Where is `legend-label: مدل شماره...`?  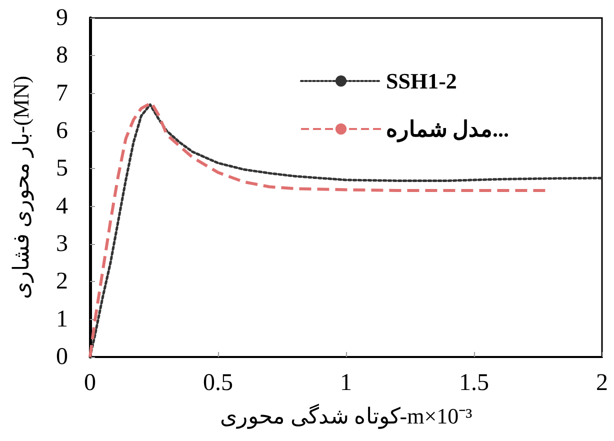
legend-label: مدل شماره... is located at coordinates (447, 129).